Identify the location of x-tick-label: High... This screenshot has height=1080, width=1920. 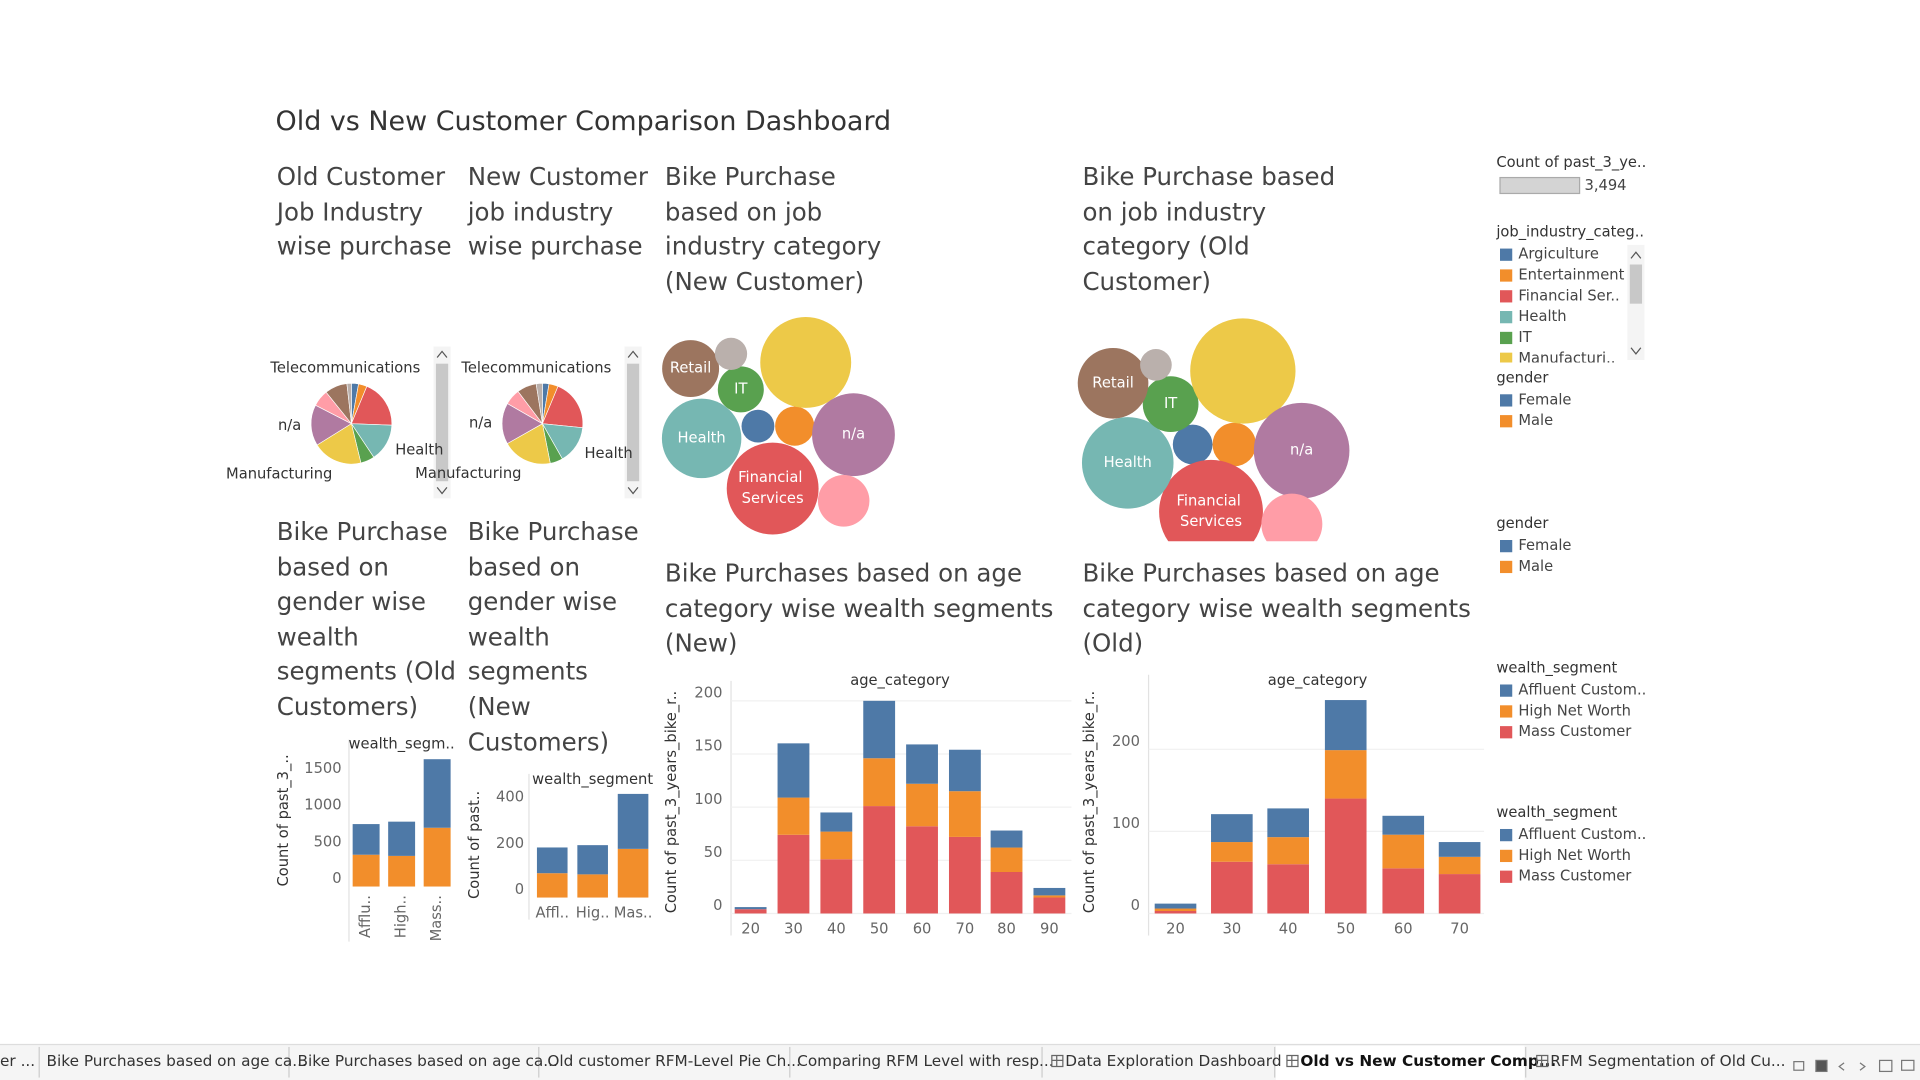
(401, 916).